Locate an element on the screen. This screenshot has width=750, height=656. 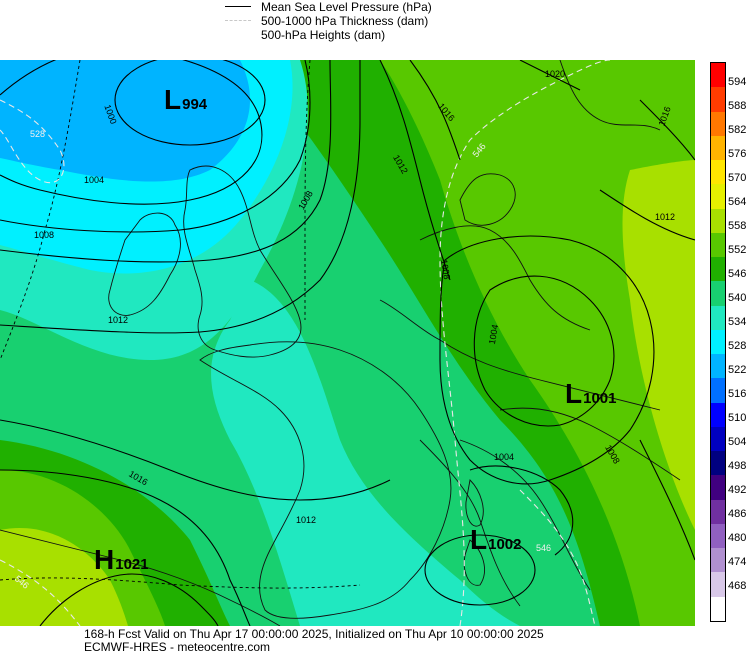
scale-label: 486 is located at coordinates (737, 514).